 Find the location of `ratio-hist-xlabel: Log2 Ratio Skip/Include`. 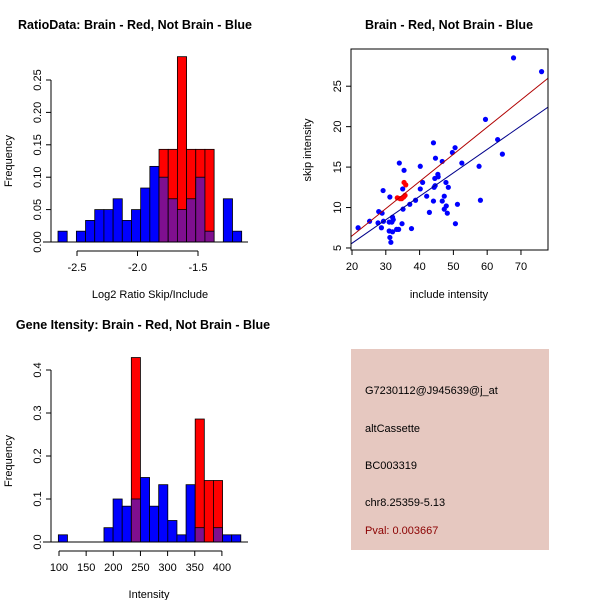

ratio-hist-xlabel: Log2 Ratio Skip/Include is located at coordinates (150, 295).